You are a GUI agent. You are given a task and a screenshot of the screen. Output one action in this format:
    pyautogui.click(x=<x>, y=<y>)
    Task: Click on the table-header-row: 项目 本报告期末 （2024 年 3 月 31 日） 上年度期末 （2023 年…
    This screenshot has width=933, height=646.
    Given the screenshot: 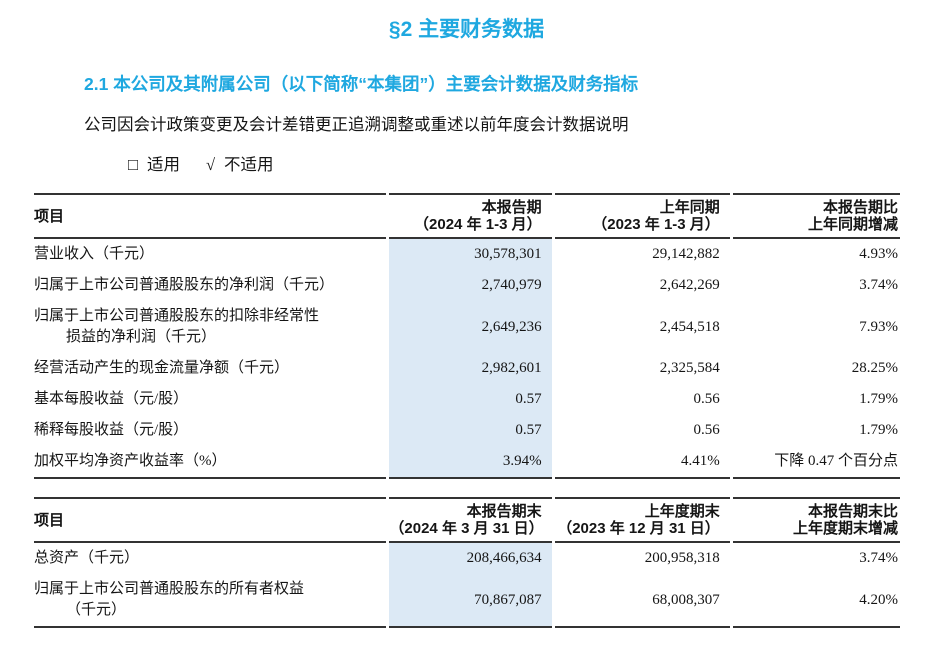 What is the action you would take?
    pyautogui.click(x=467, y=520)
    